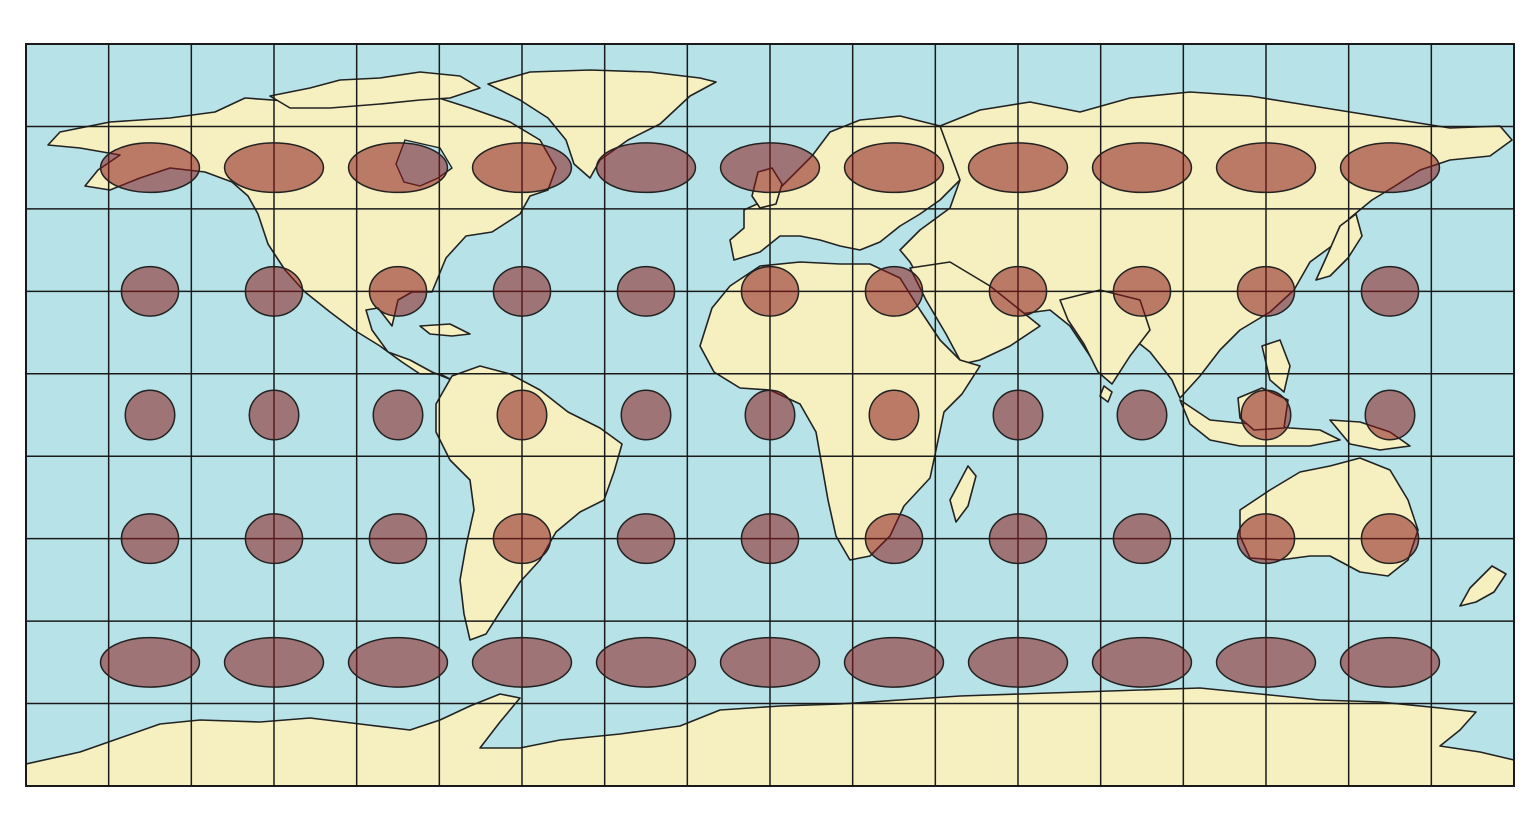  I want to click on landmass-new-zealand, so click(1483, 586).